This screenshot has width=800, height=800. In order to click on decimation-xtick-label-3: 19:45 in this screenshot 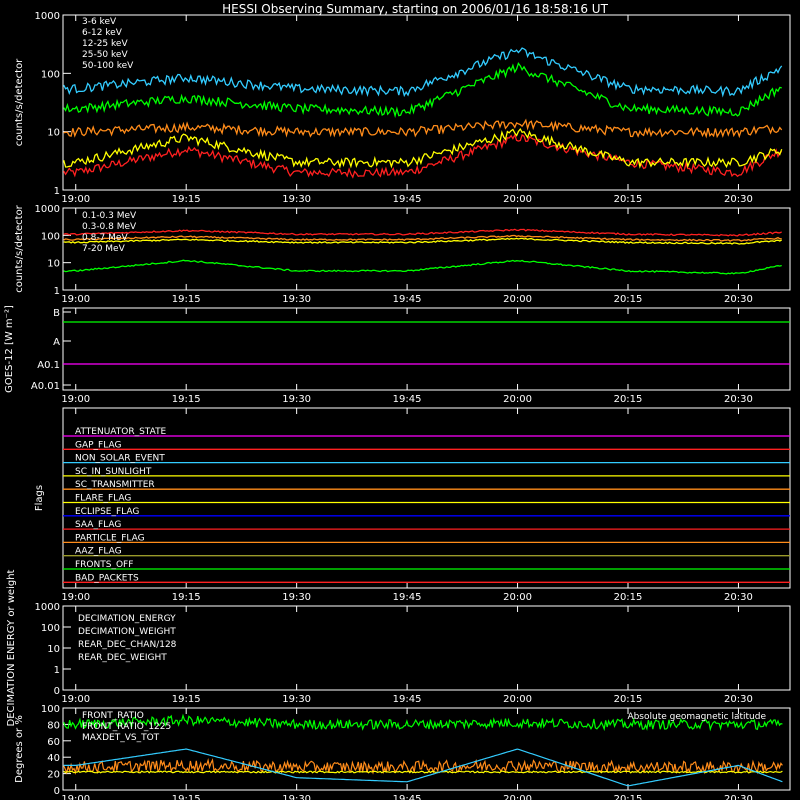, I will do `click(407, 699)`.